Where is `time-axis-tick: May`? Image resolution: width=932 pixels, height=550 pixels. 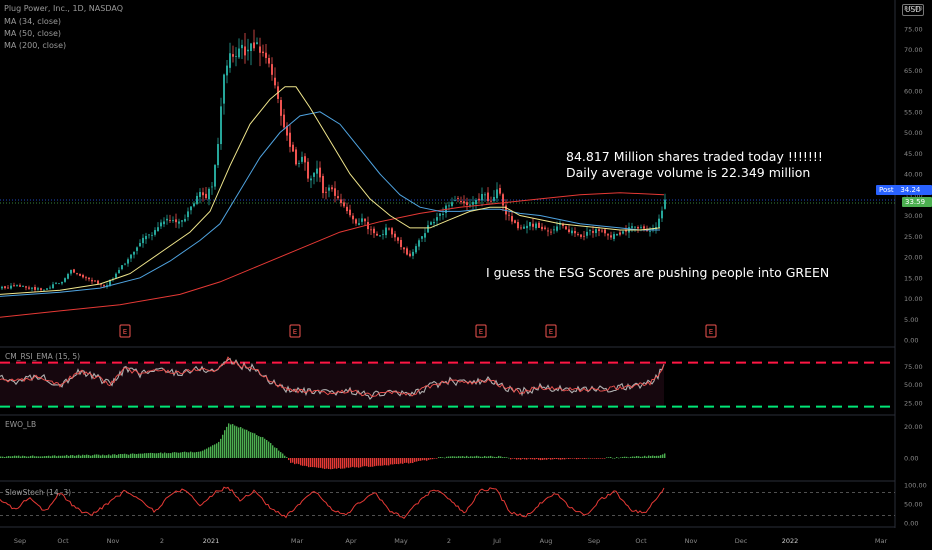 time-axis-tick: May is located at coordinates (401, 541).